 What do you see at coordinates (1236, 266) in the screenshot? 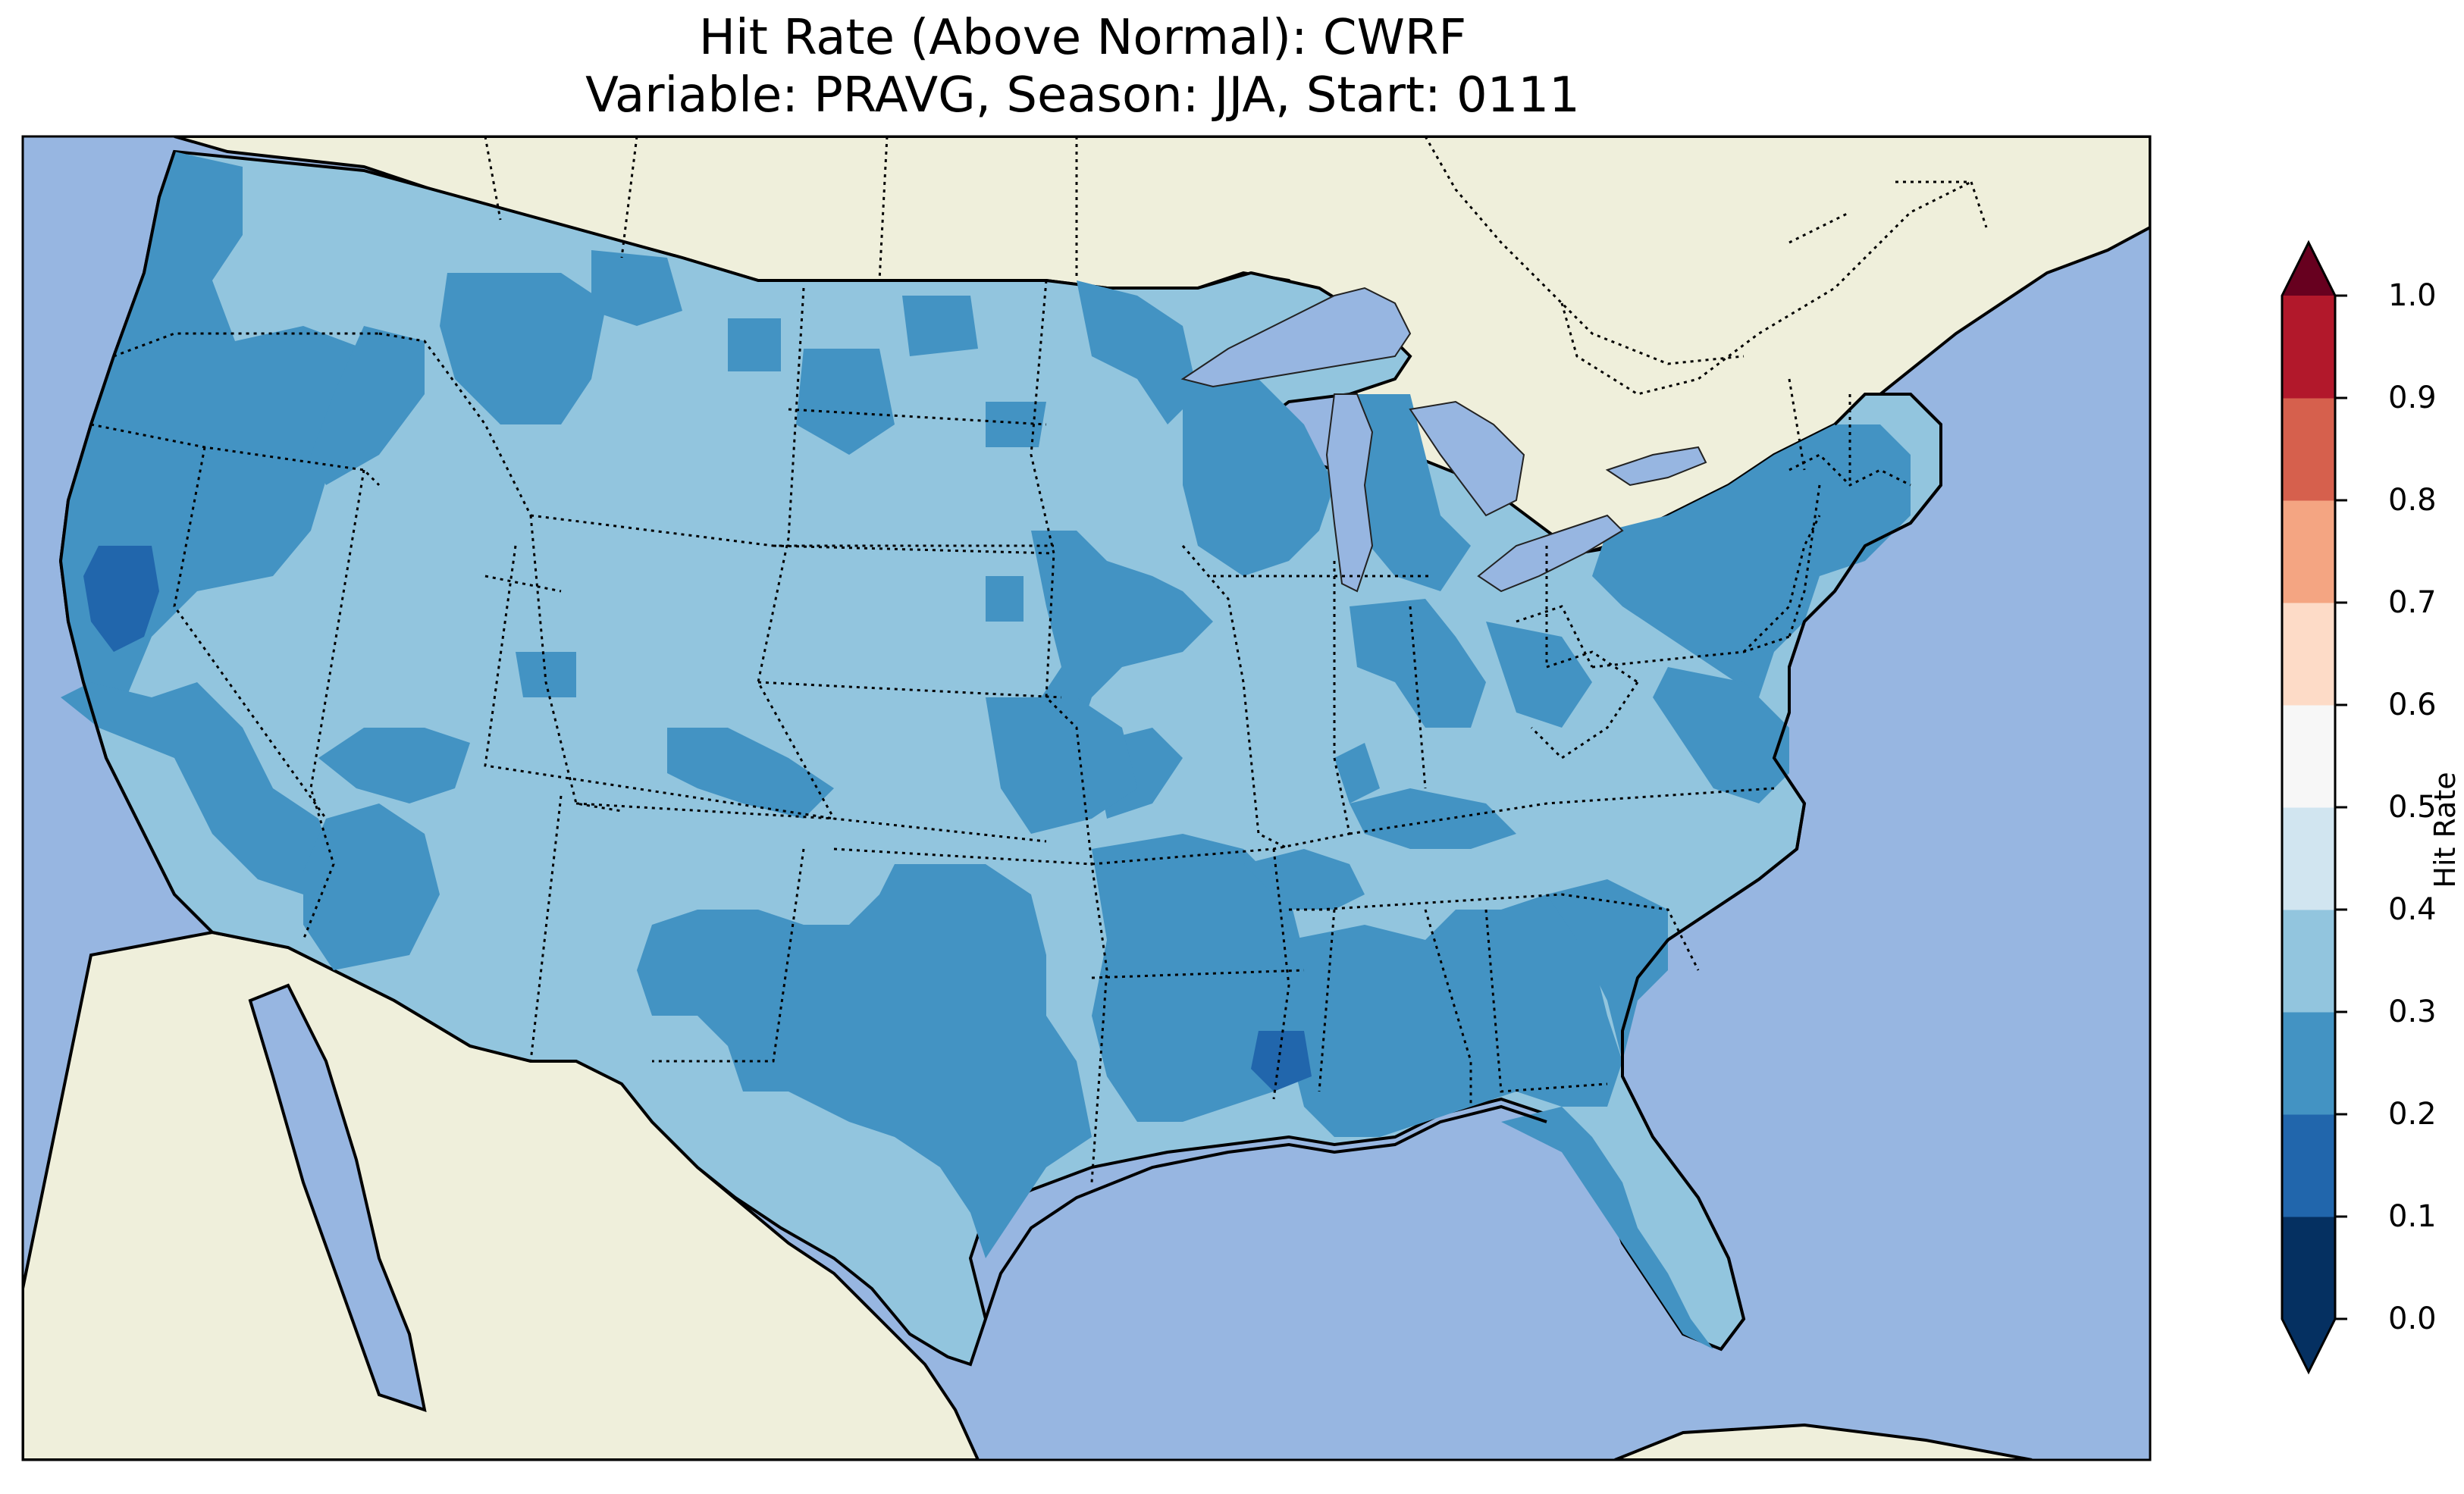
I see `country-borders` at bounding box center [1236, 266].